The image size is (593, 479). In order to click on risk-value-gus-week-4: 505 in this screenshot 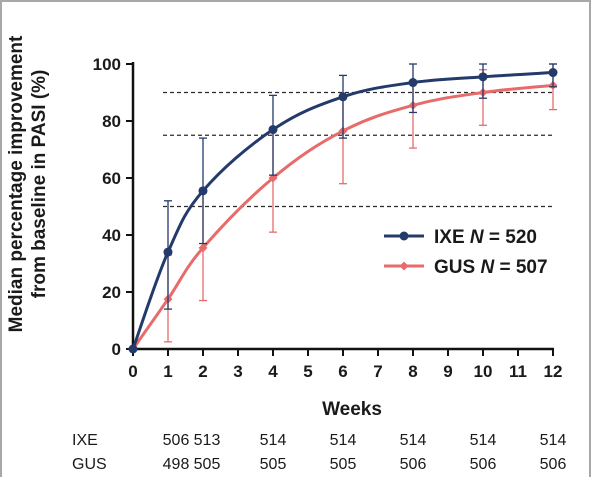, I will do `click(273, 464)`.